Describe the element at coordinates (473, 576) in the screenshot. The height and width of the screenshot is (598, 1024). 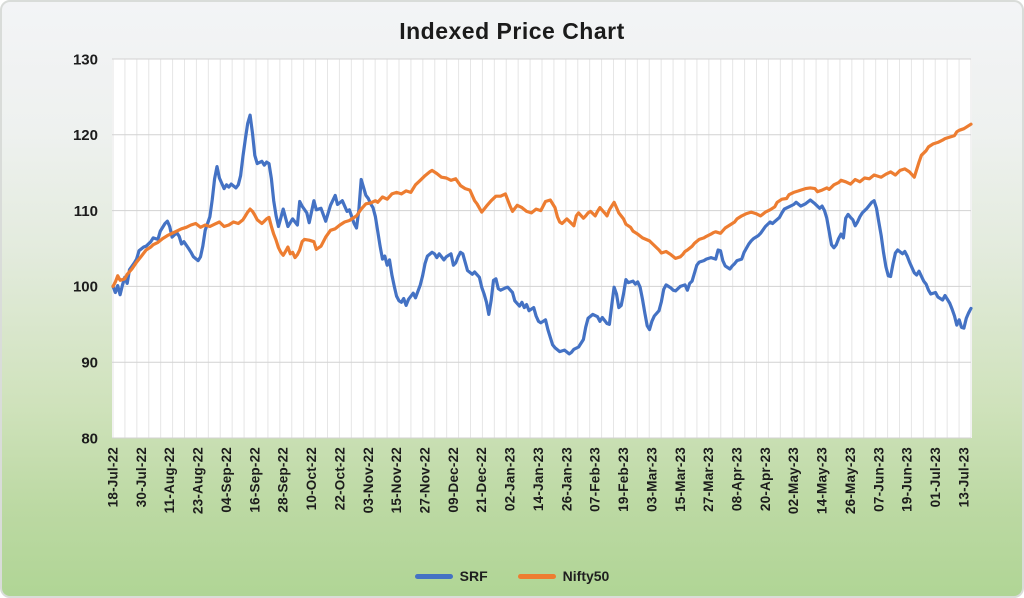
I see `legend-label-srf: SRF` at that location.